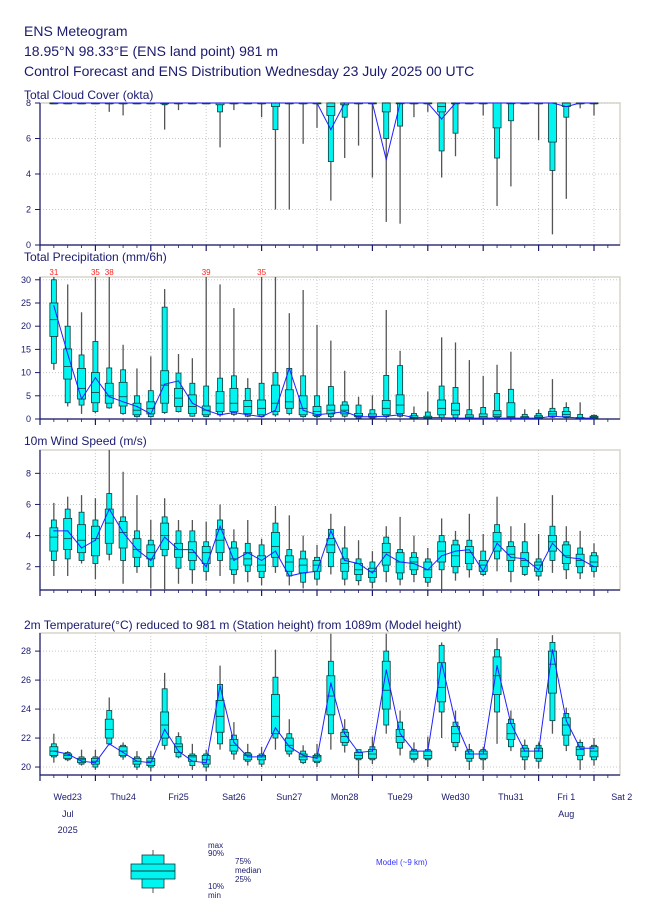  I want to click on y-tick-label: 25, so click(26, 303).